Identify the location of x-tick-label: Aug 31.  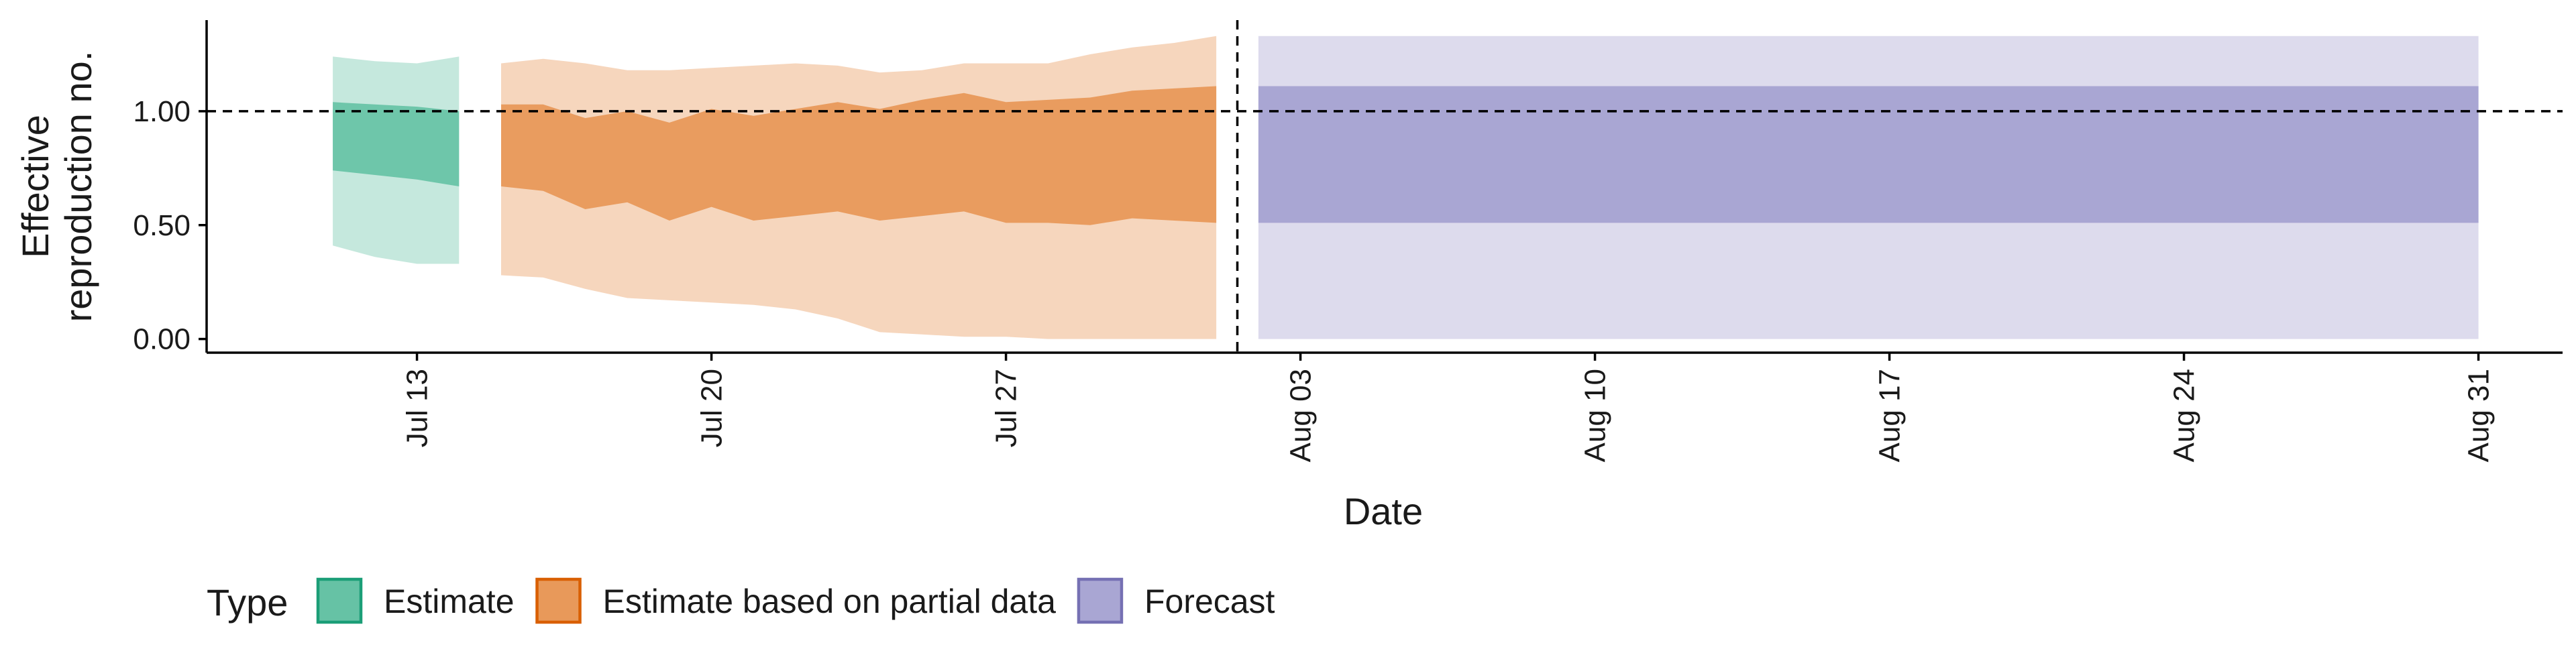
(2479, 415).